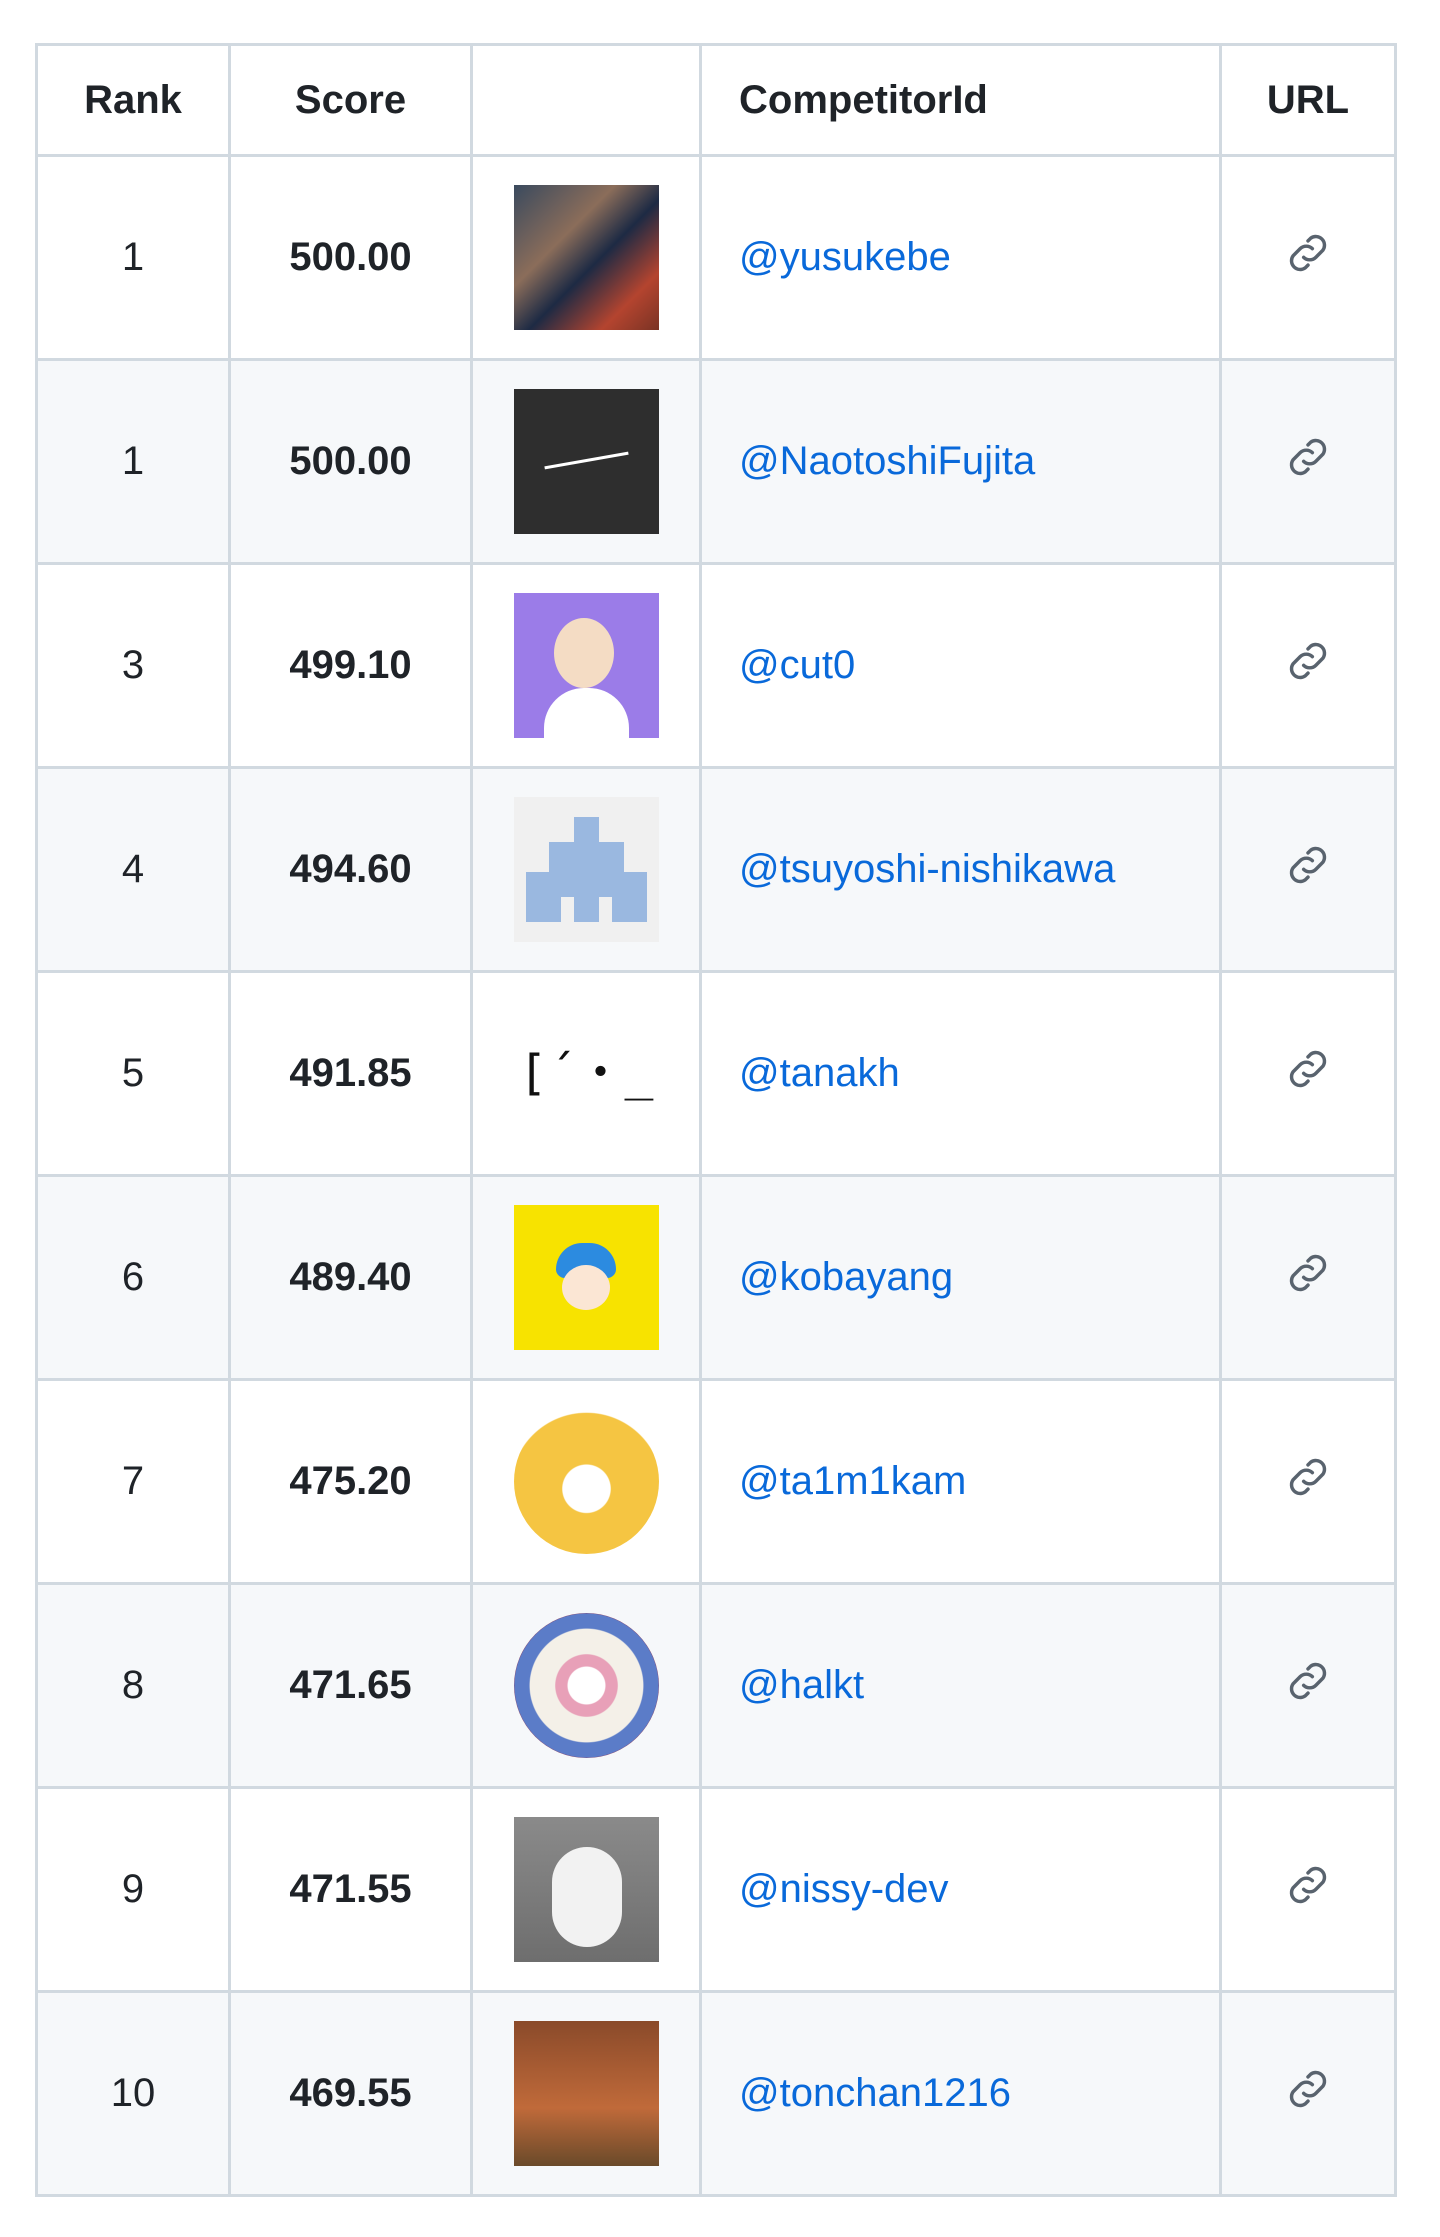 The height and width of the screenshot is (2237, 1440). What do you see at coordinates (133, 1889) in the screenshot?
I see `rank-cell: 9` at bounding box center [133, 1889].